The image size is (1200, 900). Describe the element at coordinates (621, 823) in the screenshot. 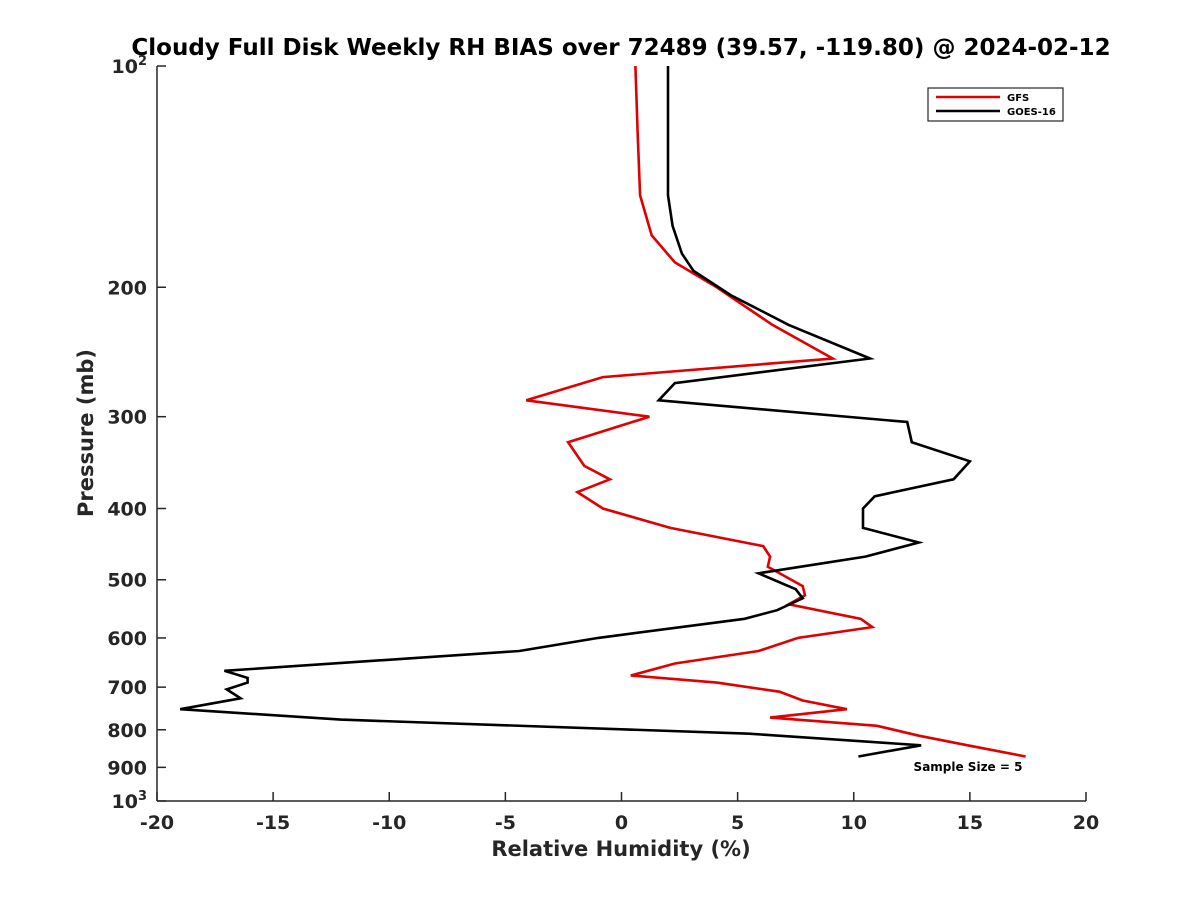

I see `x-tick-label: 0` at that location.